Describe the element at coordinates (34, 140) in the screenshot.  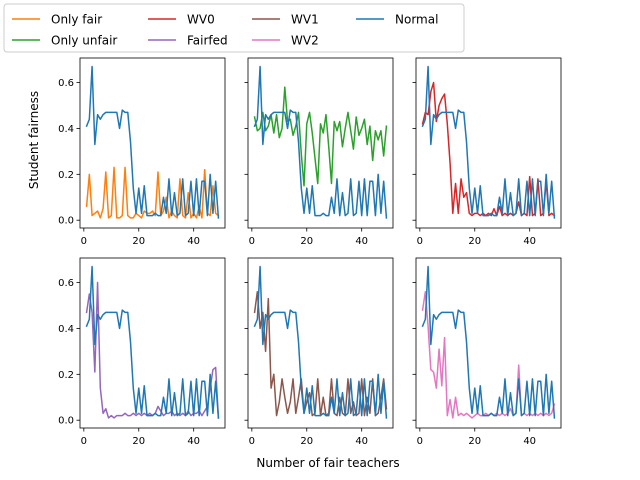
I see `y-axis-label: Student fairness` at that location.